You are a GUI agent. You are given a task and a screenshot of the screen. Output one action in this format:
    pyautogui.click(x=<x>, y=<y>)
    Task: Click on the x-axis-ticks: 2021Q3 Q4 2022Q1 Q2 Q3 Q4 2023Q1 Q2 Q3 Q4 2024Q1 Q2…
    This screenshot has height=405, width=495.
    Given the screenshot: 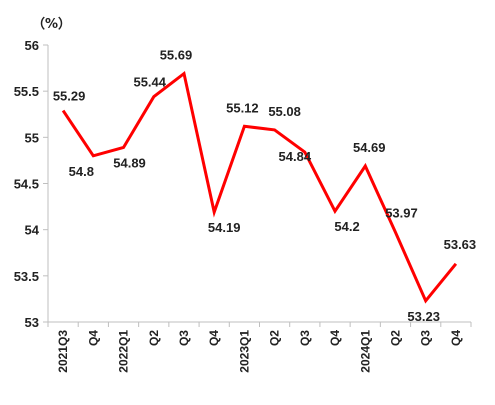 What is the action you would take?
    pyautogui.click(x=259, y=347)
    